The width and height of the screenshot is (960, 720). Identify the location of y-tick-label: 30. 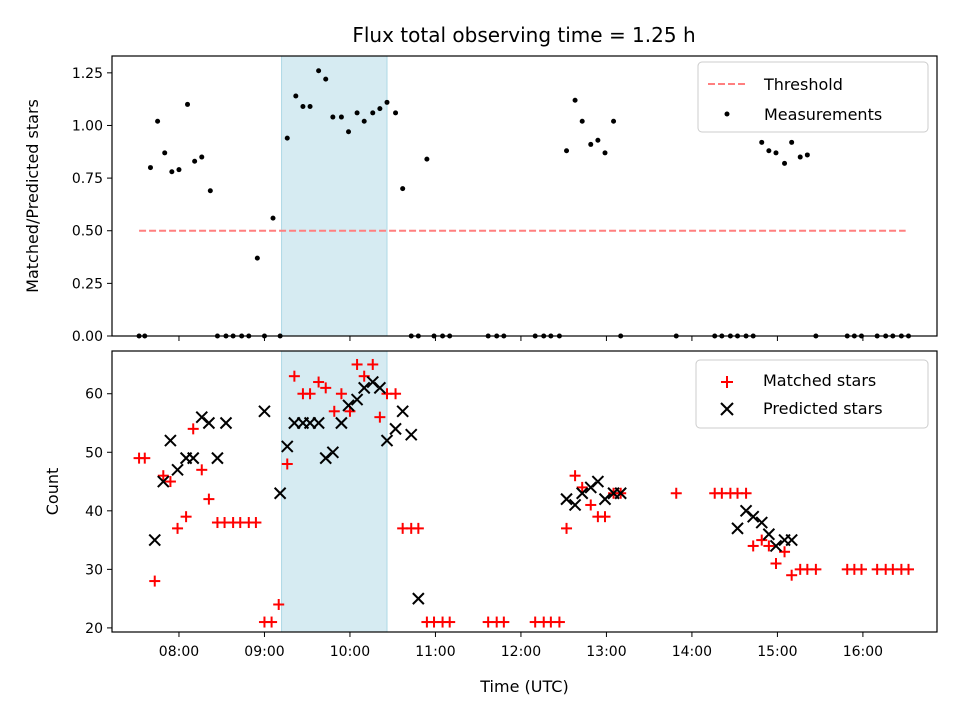
(94, 570).